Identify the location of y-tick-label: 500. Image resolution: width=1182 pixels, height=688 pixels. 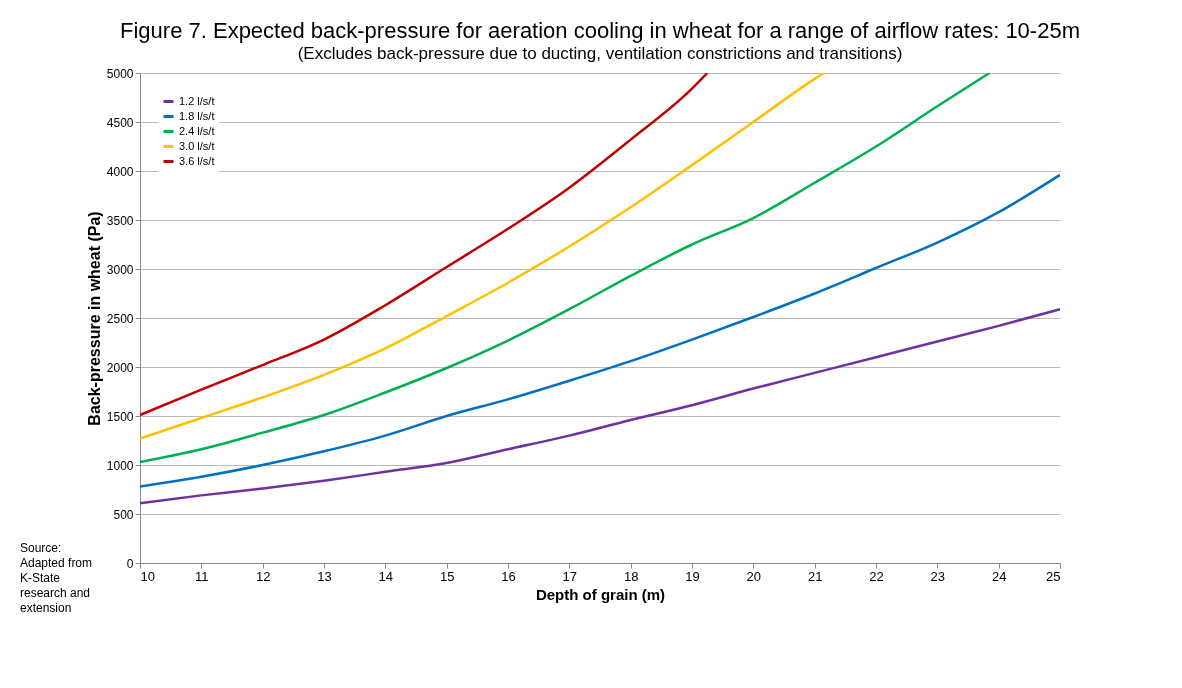
(123, 514).